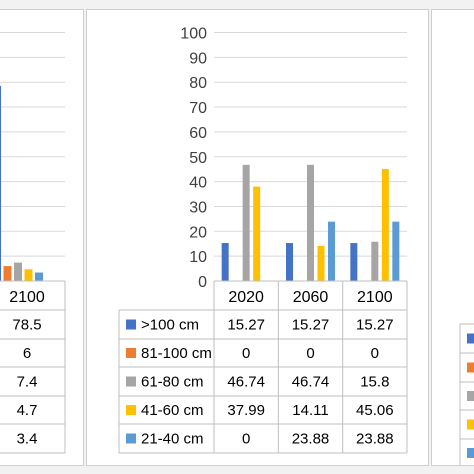 This screenshot has width=474, height=474. What do you see at coordinates (27, 439) in the screenshot?
I see `left-value-label: 3.4` at bounding box center [27, 439].